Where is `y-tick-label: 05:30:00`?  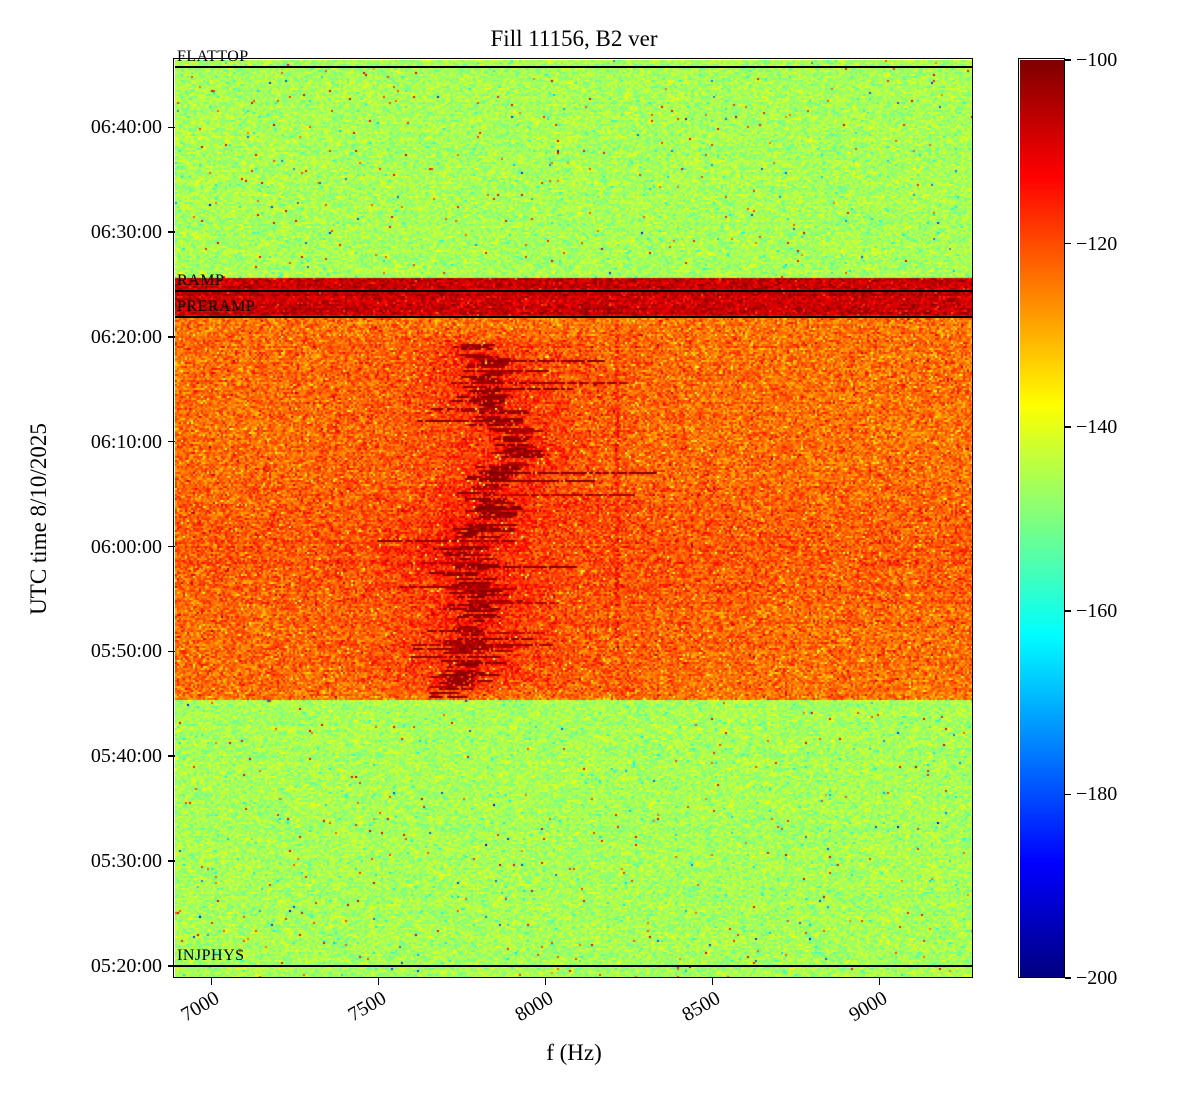
y-tick-label: 05:30:00 is located at coordinates (126, 860).